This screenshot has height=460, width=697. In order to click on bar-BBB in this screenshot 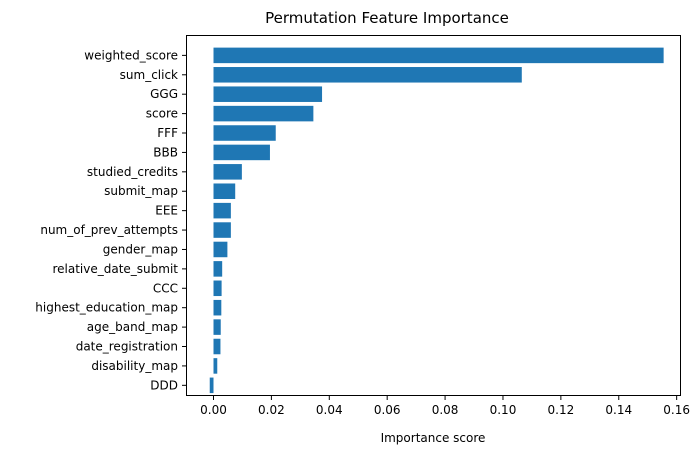, I will do `click(241, 152)`.